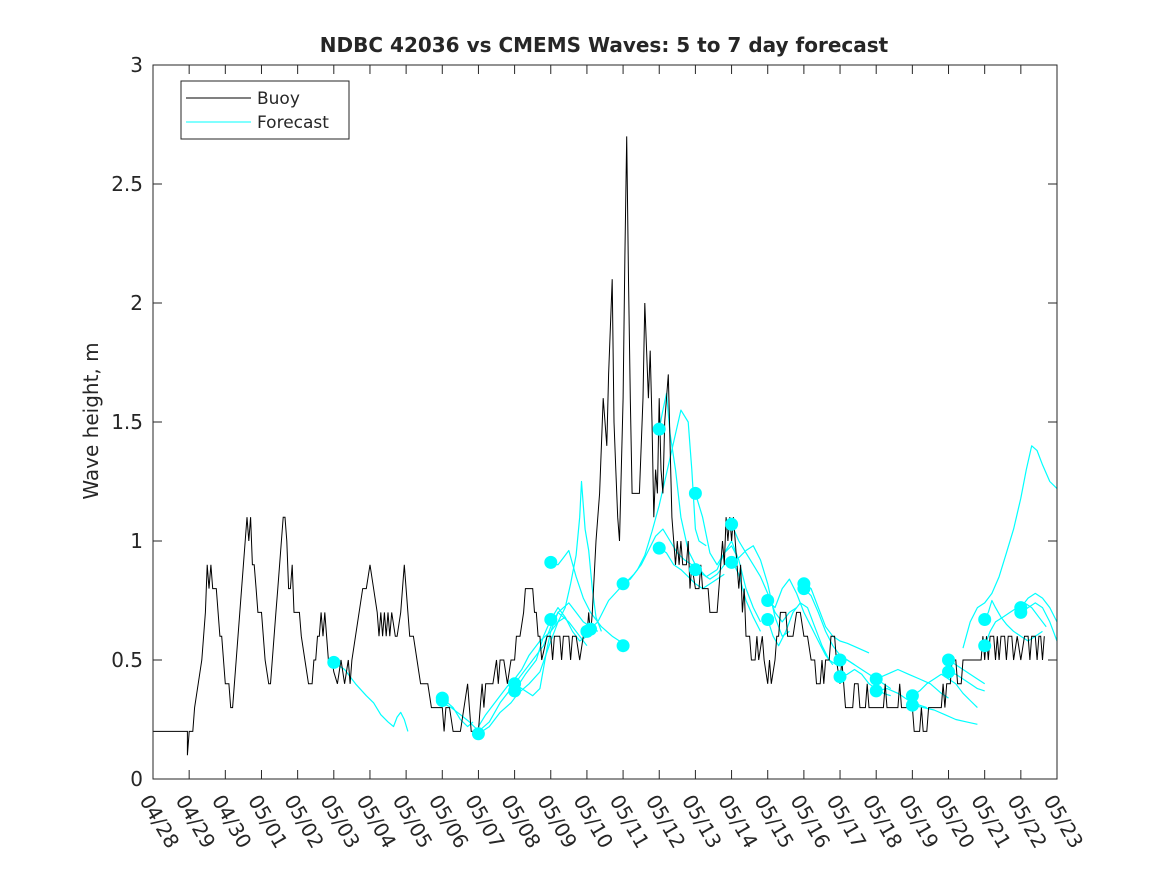 Image resolution: width=1167 pixels, height=875 pixels. I want to click on y-tick-label: 3, so click(136, 65).